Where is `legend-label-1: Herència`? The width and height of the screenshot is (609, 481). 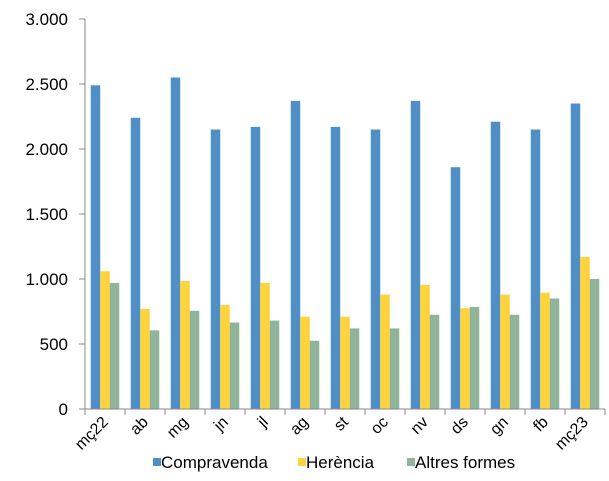 legend-label-1: Herència is located at coordinates (340, 462).